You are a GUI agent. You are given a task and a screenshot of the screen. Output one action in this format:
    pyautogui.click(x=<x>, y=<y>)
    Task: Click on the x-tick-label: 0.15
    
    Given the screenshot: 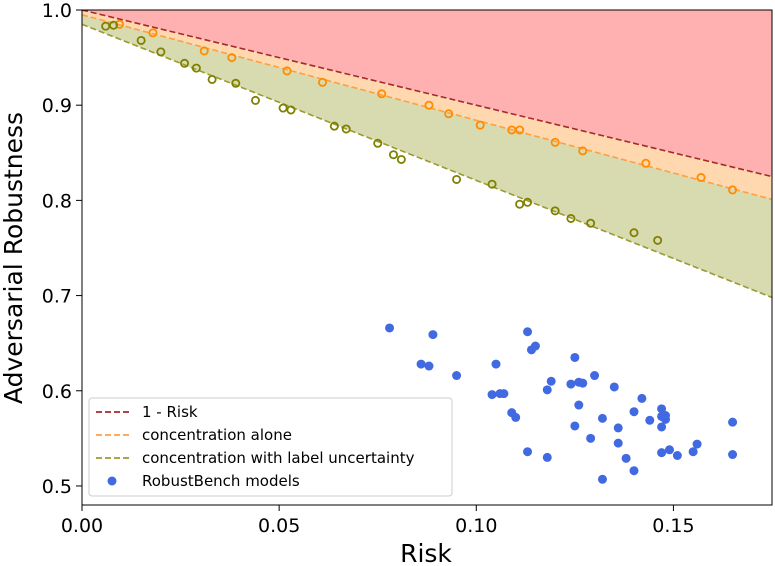 What is the action you would take?
    pyautogui.click(x=673, y=526)
    